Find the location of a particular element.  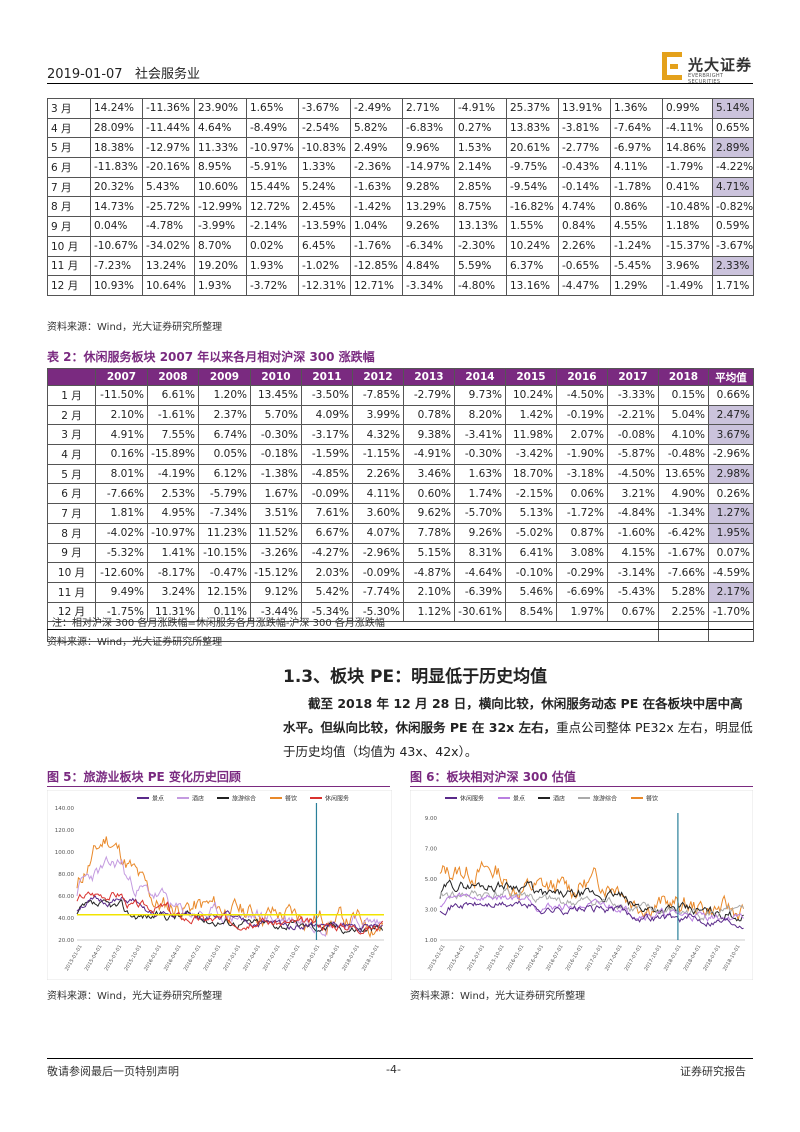

value-cell: 5.43% is located at coordinates (168, 187).